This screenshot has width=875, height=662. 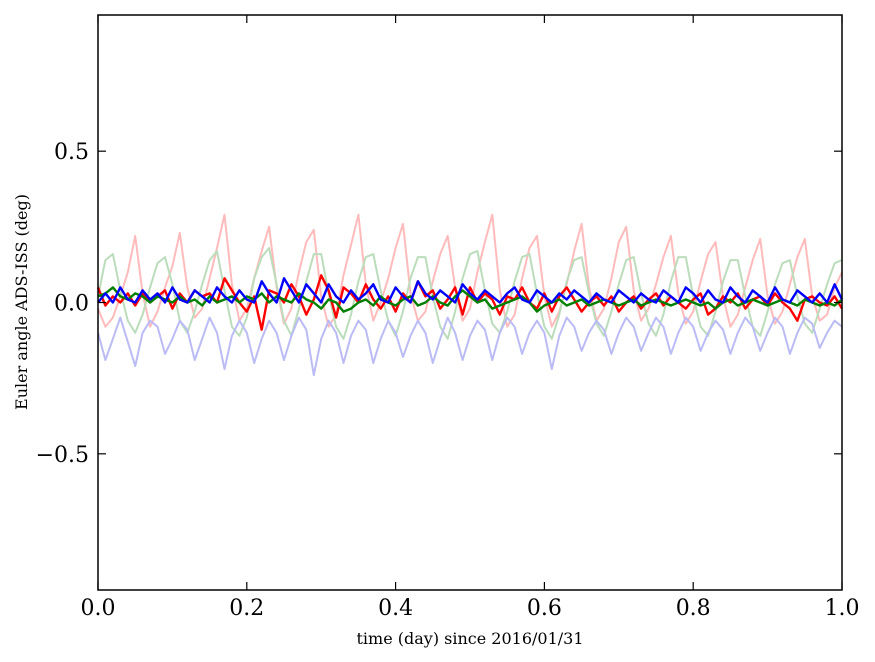 What do you see at coordinates (469, 638) in the screenshot?
I see `x-axis-label: time (day) since 2016/01/31` at bounding box center [469, 638].